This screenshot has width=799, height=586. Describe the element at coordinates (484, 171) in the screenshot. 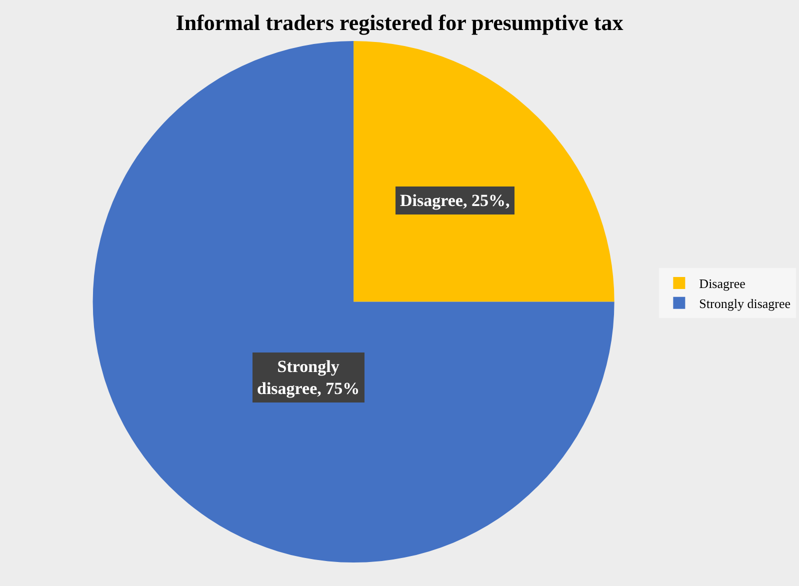

I see `pie-slice` at that location.